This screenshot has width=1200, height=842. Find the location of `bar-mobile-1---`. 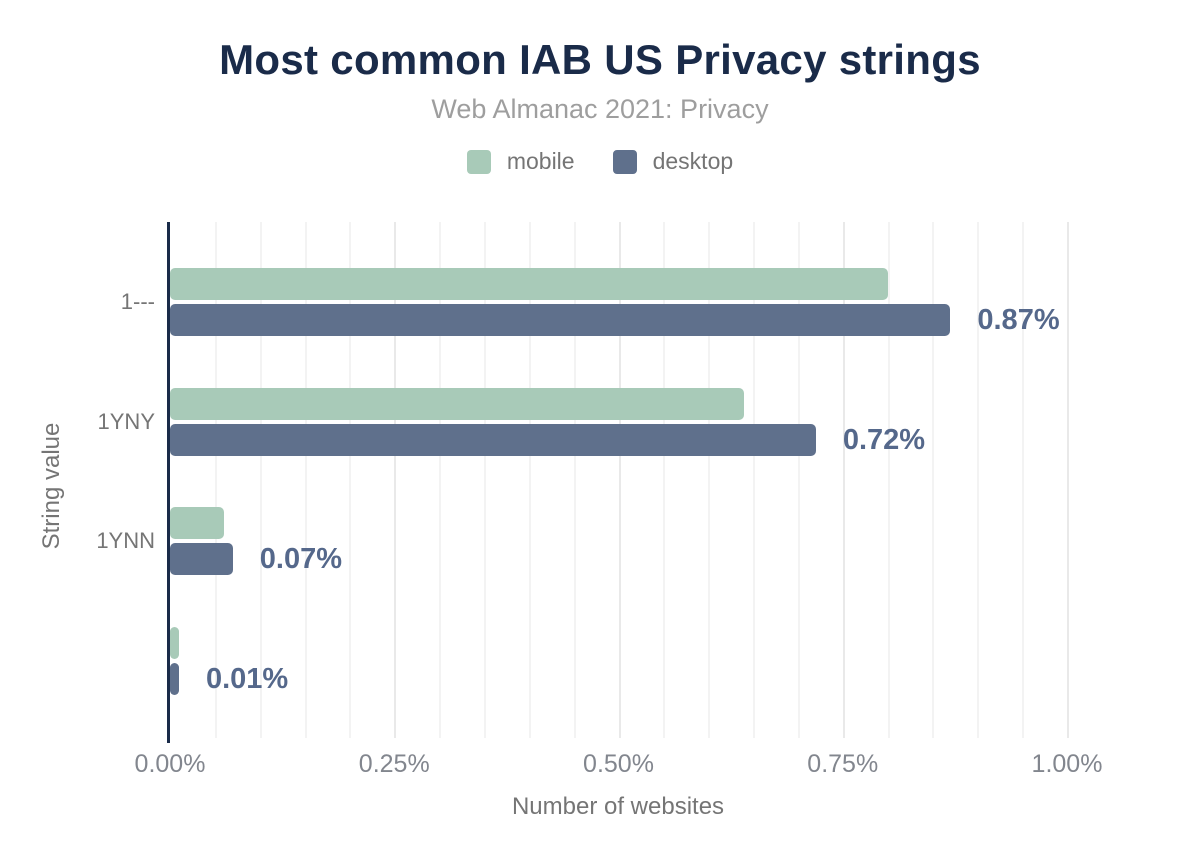

bar-mobile-1--- is located at coordinates (529, 284).